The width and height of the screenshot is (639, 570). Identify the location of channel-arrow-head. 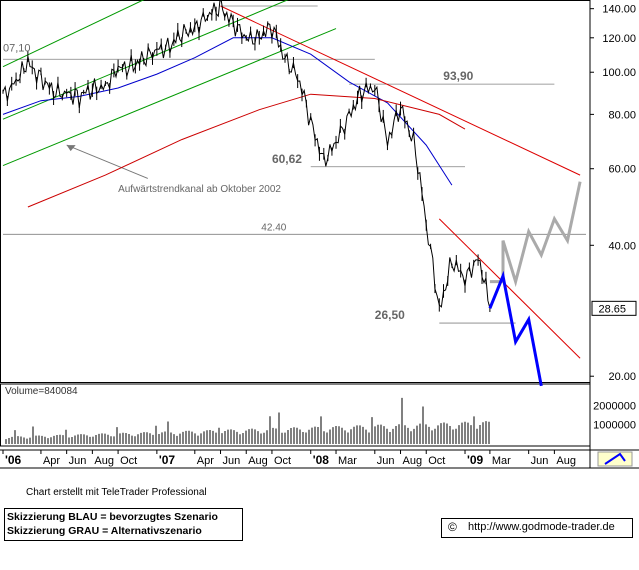
(71, 148).